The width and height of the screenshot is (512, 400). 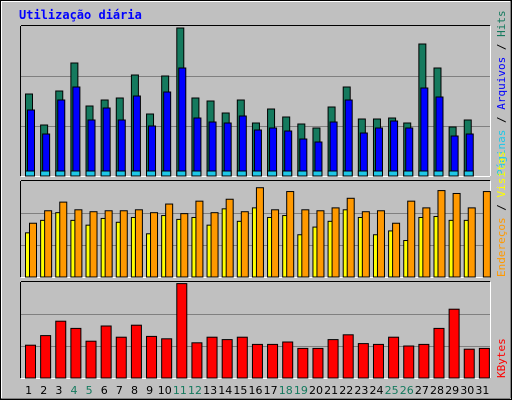 What do you see at coordinates (119, 390) in the screenshot?
I see `day-label: 7` at bounding box center [119, 390].